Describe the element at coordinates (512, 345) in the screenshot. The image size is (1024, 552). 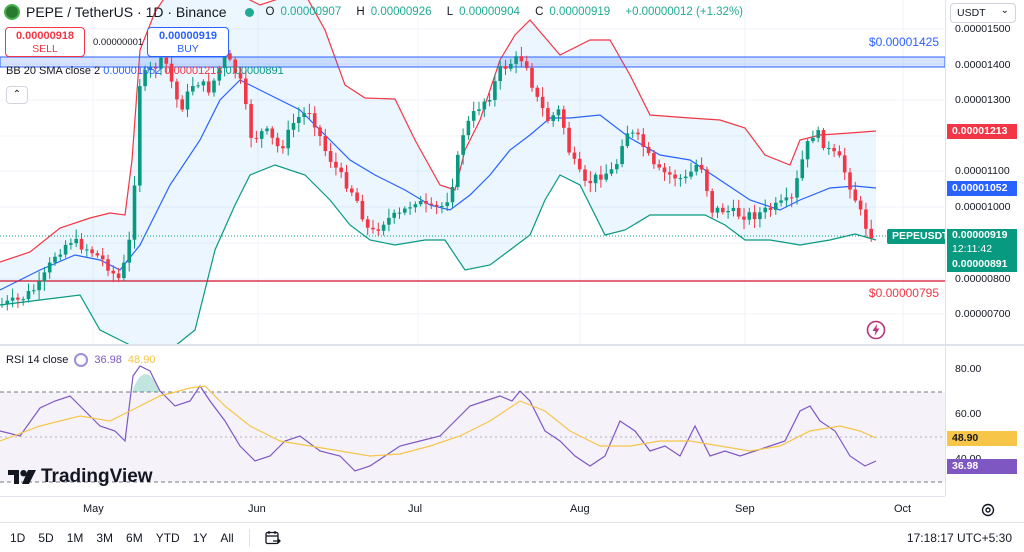
I see `pane-separator` at that location.